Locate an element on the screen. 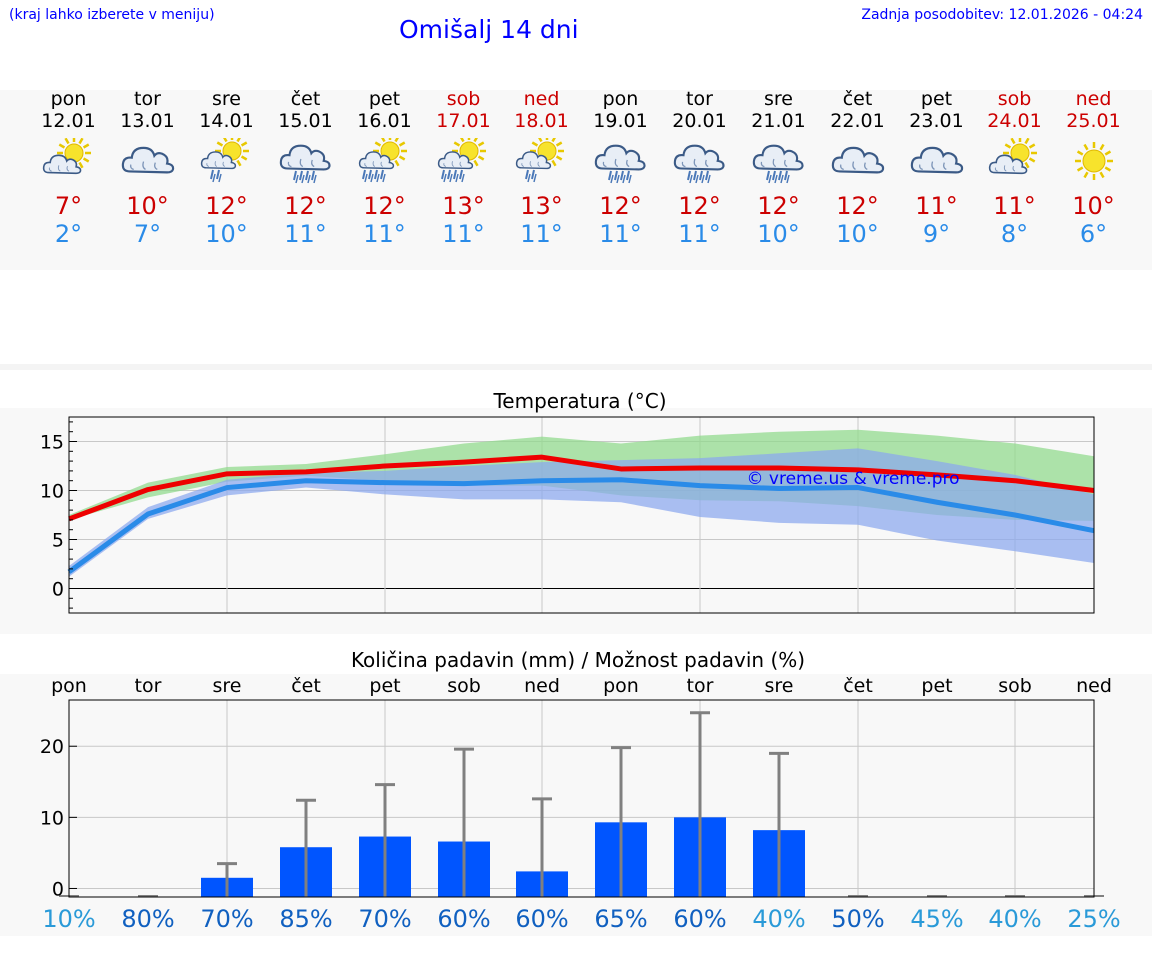  day-tile: ned 18.01 13° 11° is located at coordinates (541, 168).